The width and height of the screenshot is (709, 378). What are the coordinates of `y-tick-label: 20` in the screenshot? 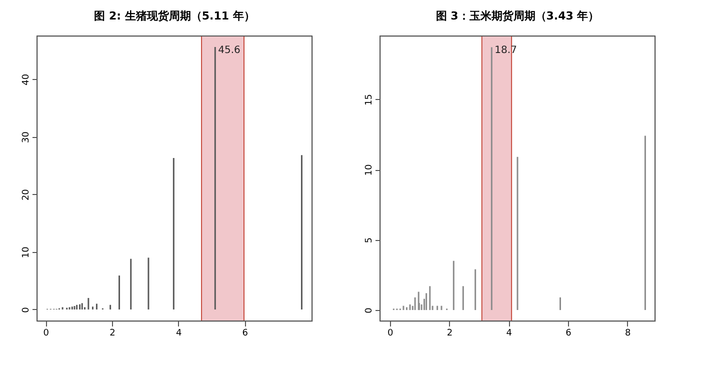 It's located at (27, 194).